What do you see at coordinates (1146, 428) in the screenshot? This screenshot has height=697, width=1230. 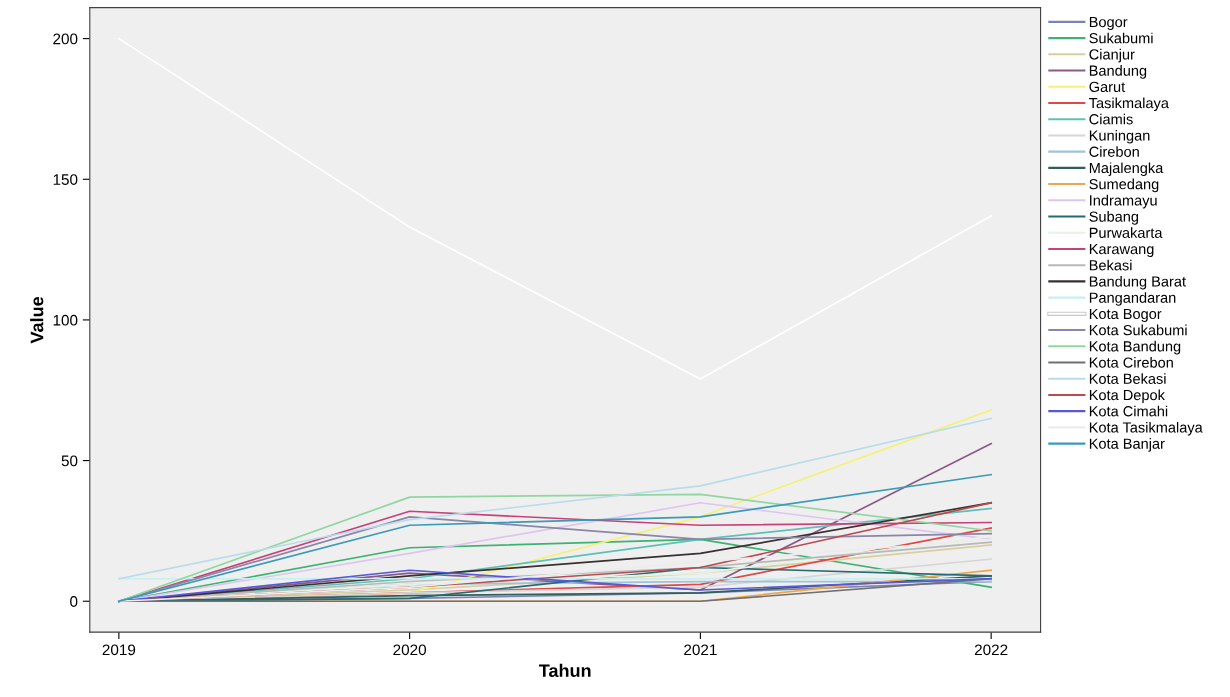 I see `legend-label: Kota Tasikmalaya` at bounding box center [1146, 428].